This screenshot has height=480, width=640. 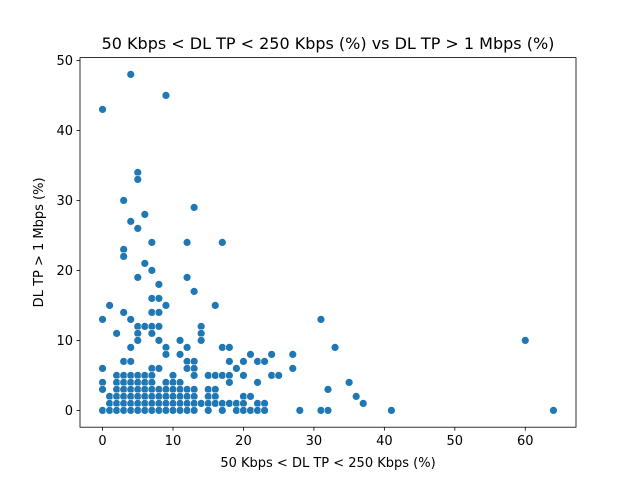 What do you see at coordinates (102, 441) in the screenshot?
I see `x-tick-label: 0` at bounding box center [102, 441].